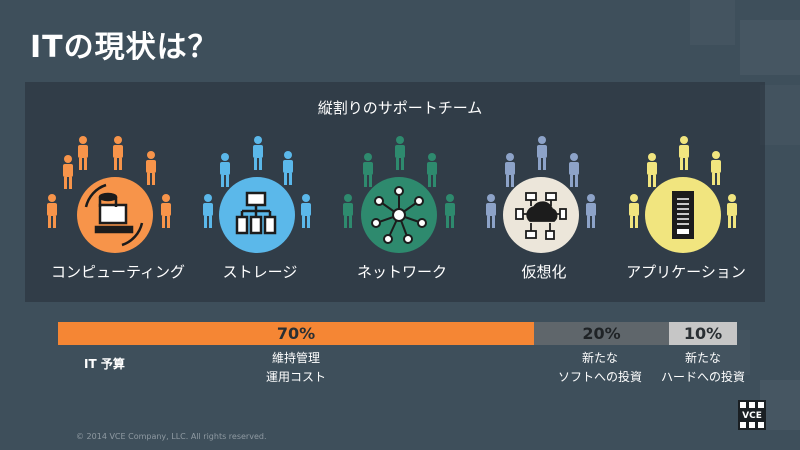 This screenshot has height=450, width=800. What do you see at coordinates (296, 368) in the screenshot?
I see `budget-caption-operations: 維持管理 運用コスト` at bounding box center [296, 368].